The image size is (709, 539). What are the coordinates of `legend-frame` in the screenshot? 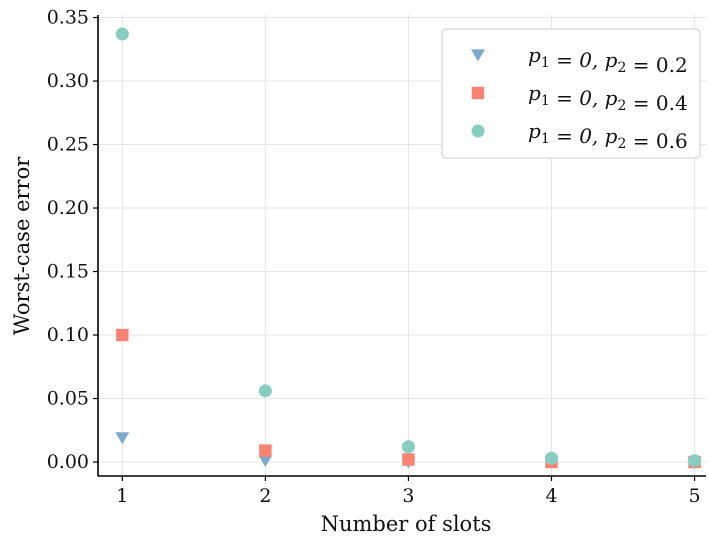 It's located at (571, 93).